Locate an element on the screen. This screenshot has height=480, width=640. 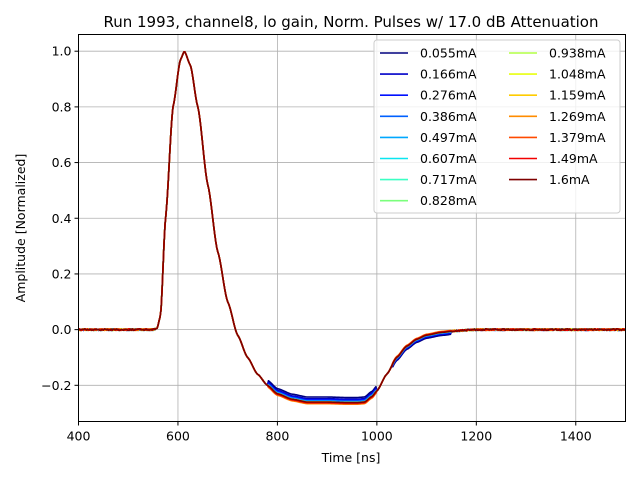
y-tick-label: 1.0 is located at coordinates (62, 51).